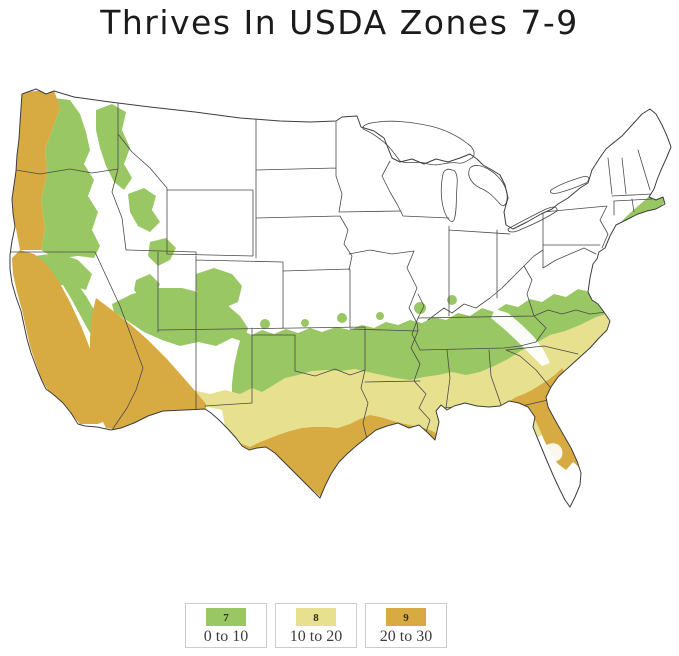 This screenshot has height=656, width=679. I want to click on zone8-swatch: 8, so click(316, 617).